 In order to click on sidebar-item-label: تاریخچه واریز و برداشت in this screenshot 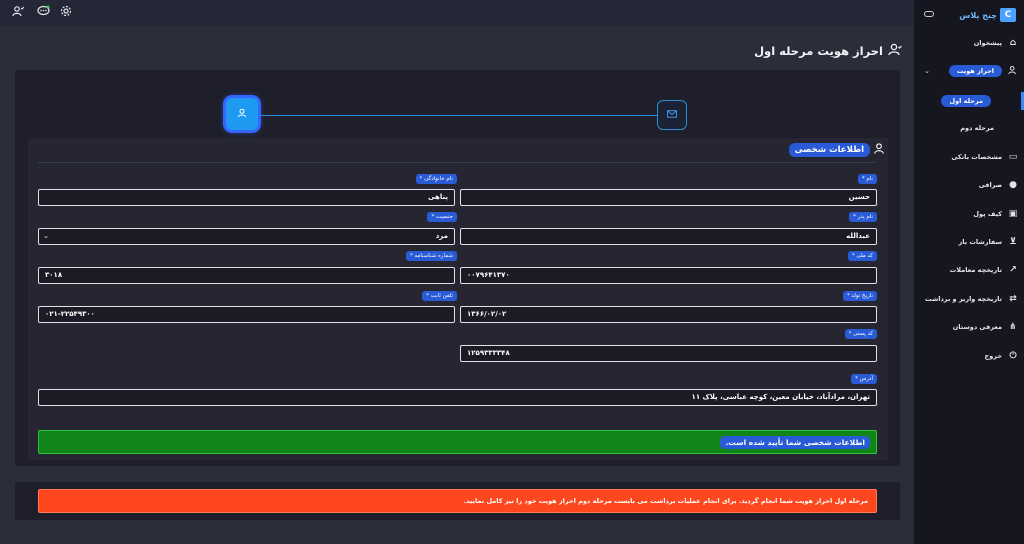, I will do `click(963, 299)`.